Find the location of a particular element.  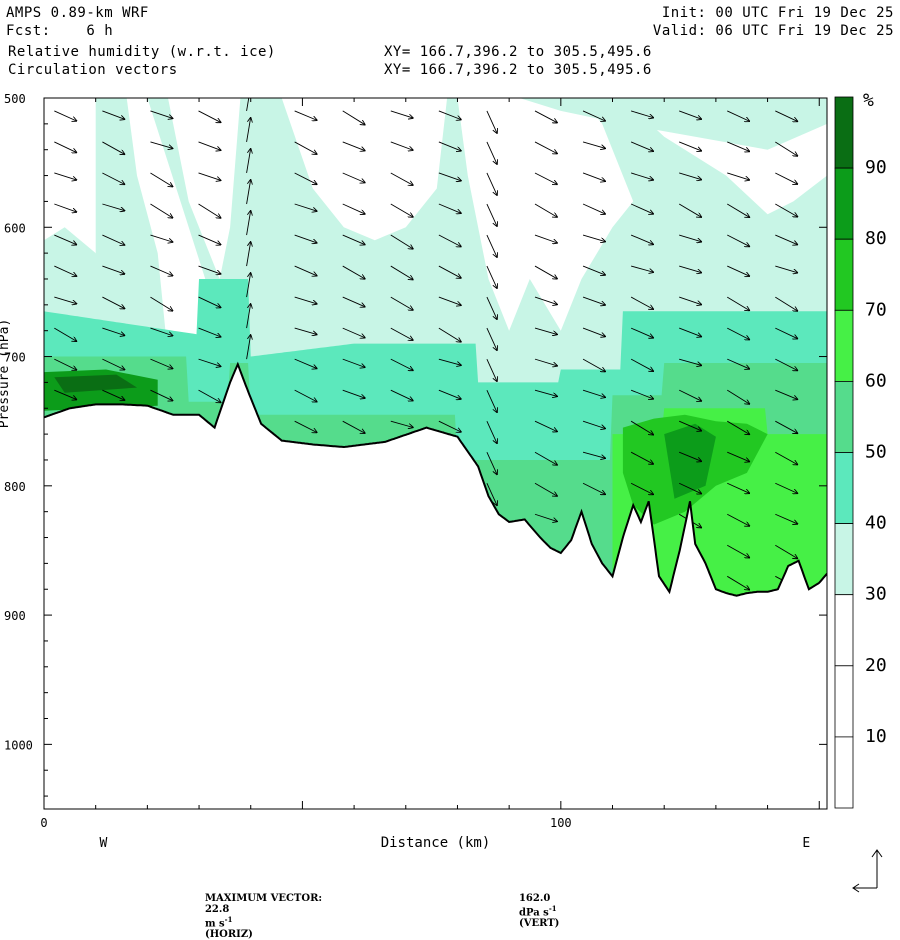

max-vector-vert-unit: dPa s is located at coordinates (533, 913).